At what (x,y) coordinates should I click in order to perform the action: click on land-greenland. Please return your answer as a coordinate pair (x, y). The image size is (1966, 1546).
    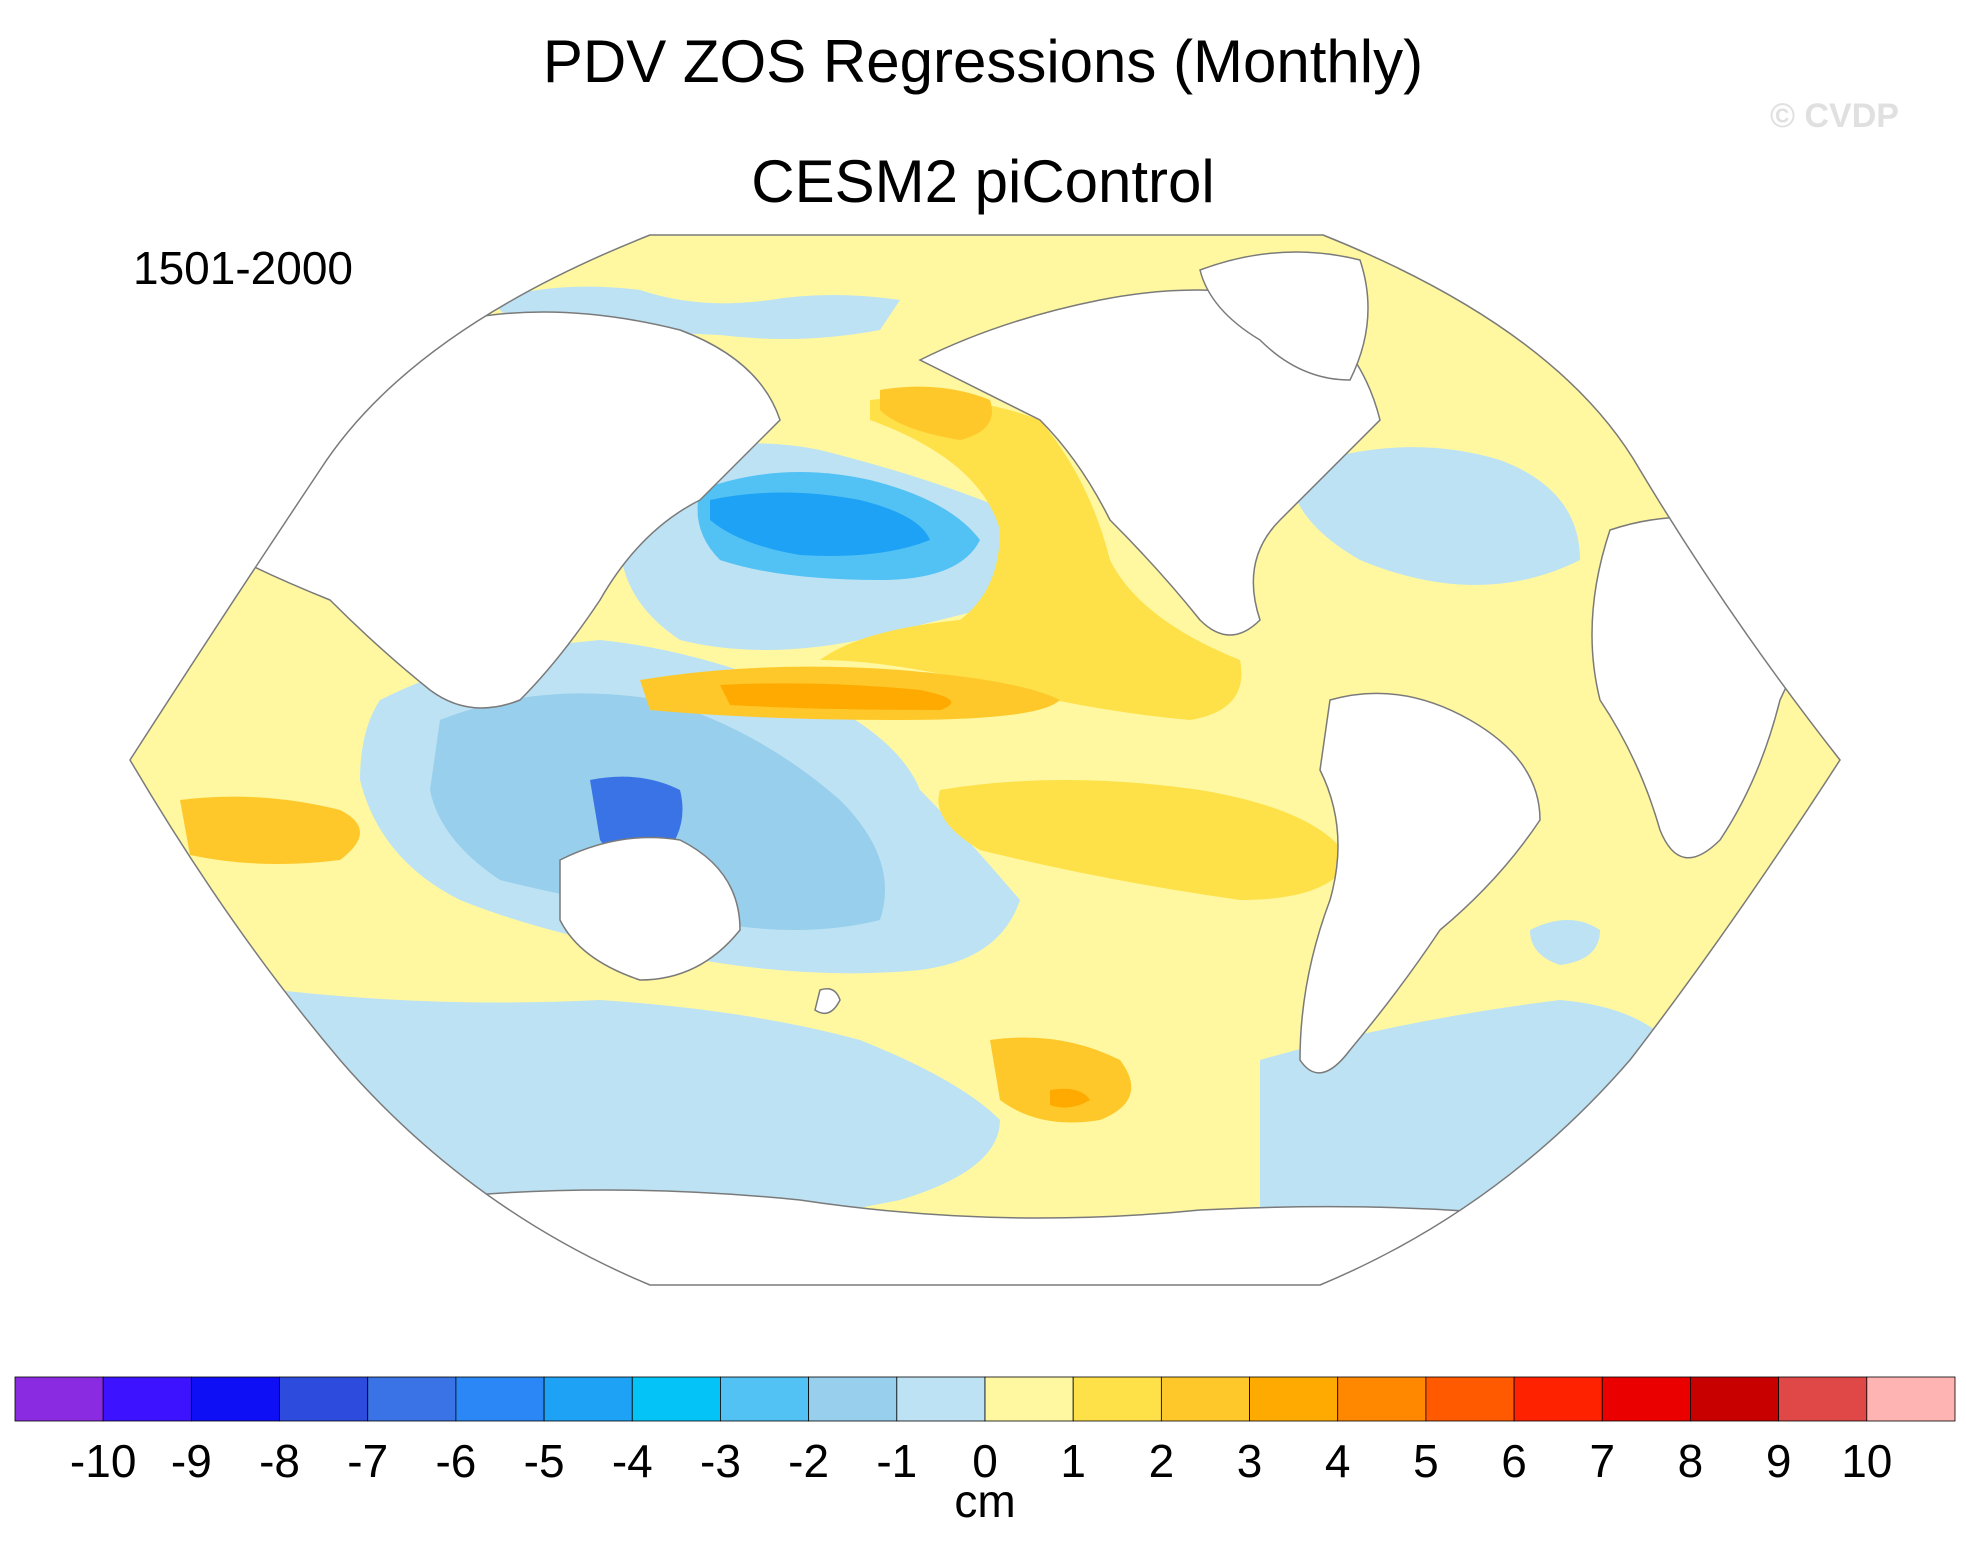
    Looking at the image, I should click on (1284, 316).